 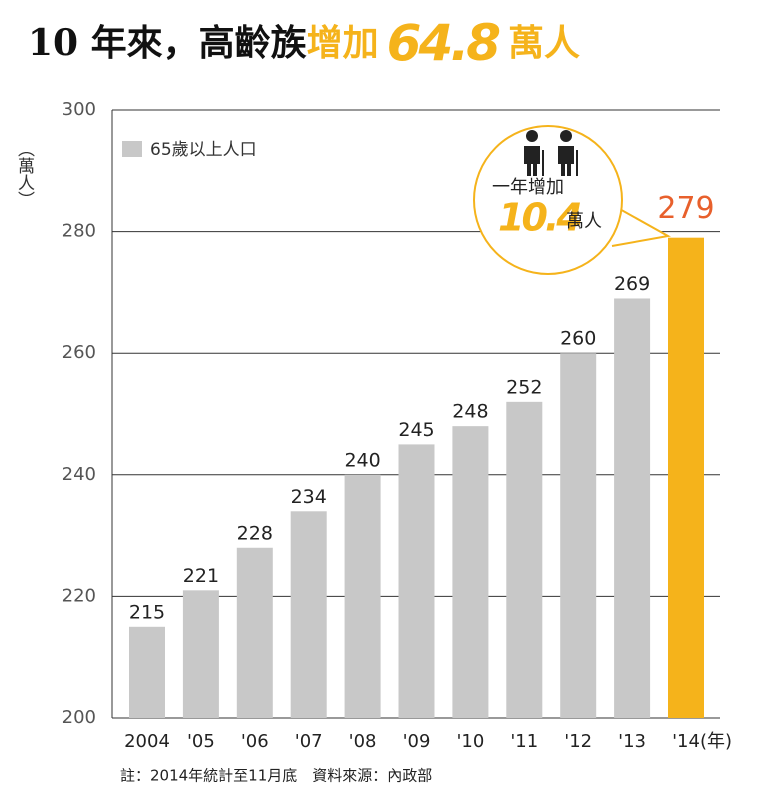 I want to click on x-tick-label: '07, so click(x=309, y=741).